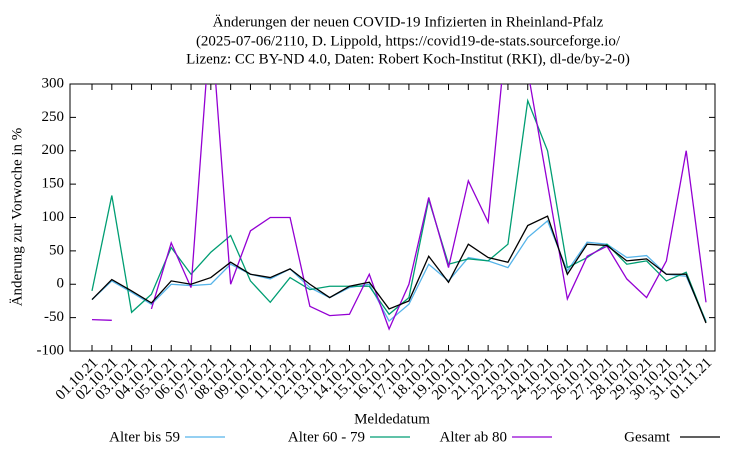  Describe the element at coordinates (473, 437) in the screenshot. I see `legend-label: Alter ab 80` at that location.